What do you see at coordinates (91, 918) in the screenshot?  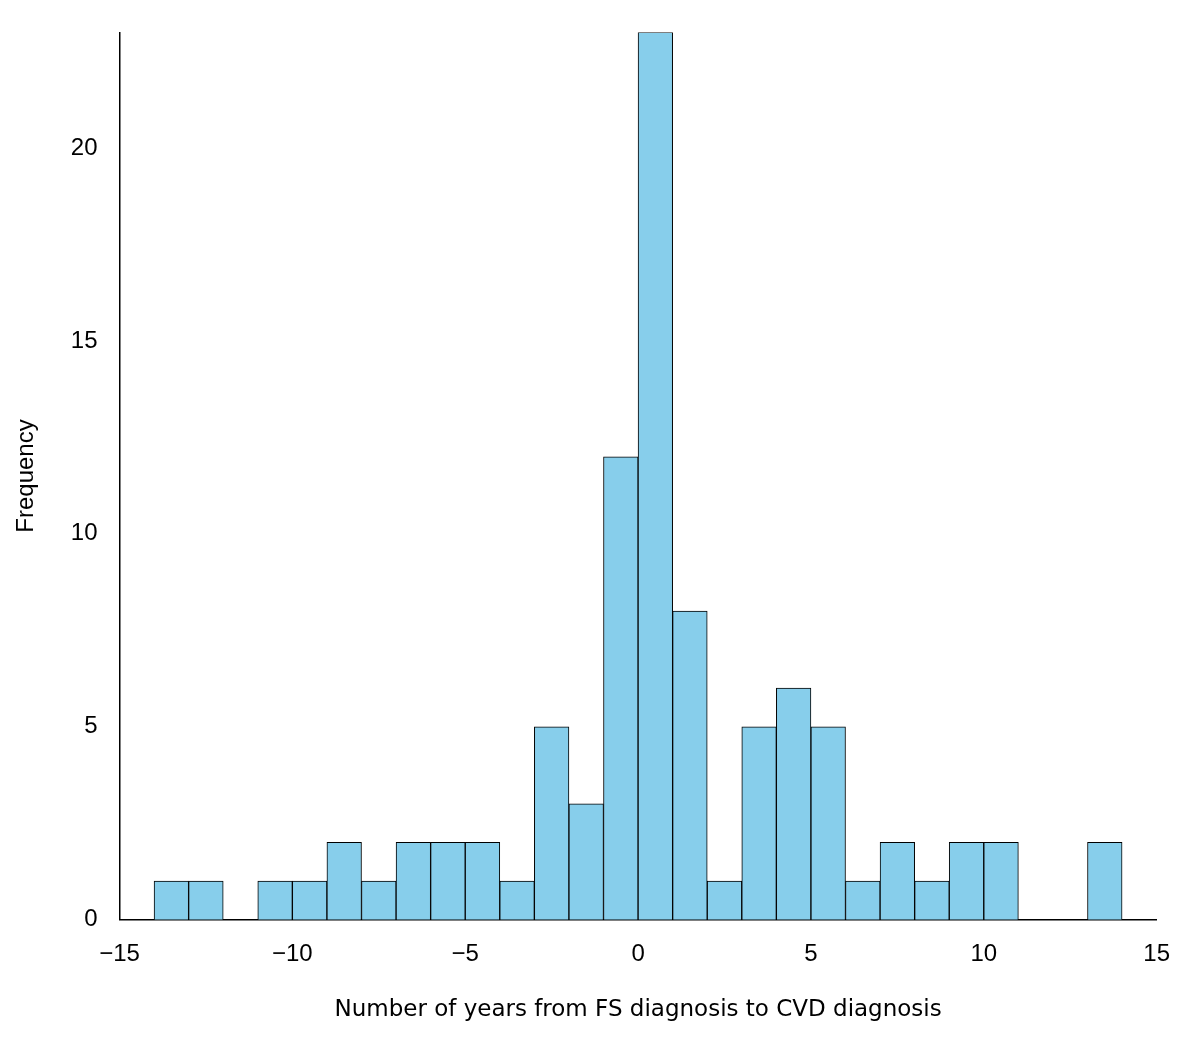 I see `y-tick-label: 0` at bounding box center [91, 918].